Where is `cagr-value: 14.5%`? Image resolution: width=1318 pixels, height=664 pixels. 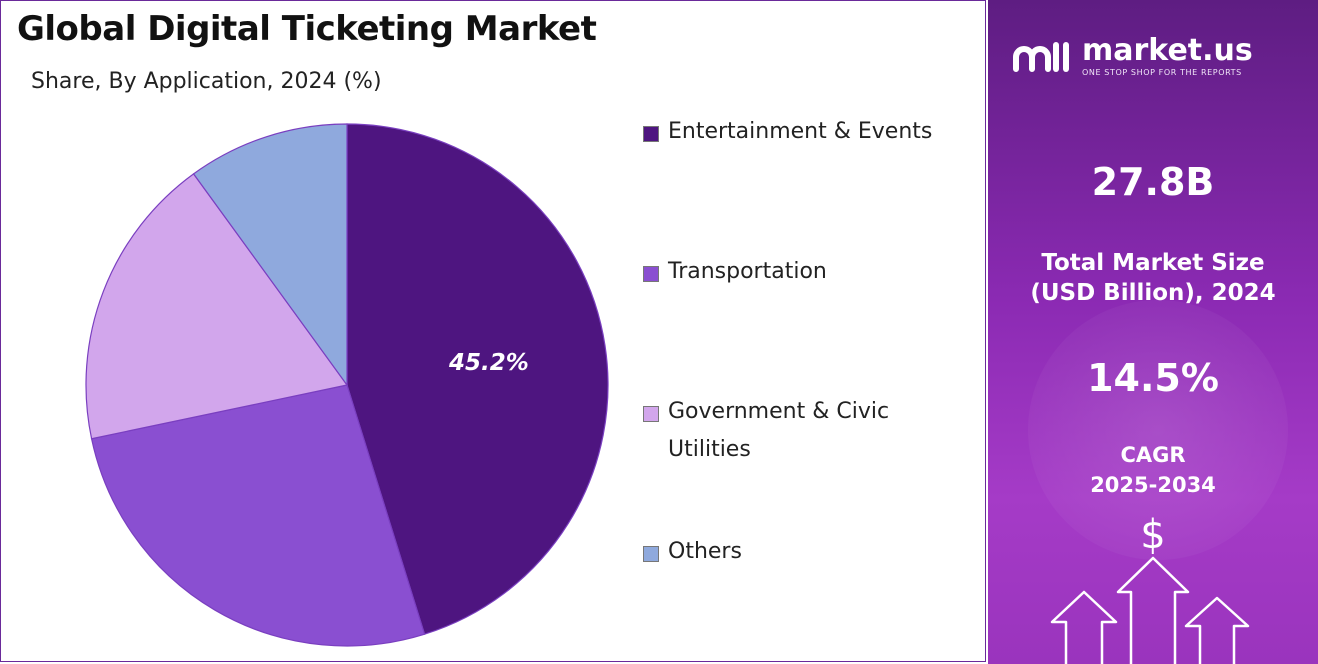 cagr-value: 14.5% is located at coordinates (1153, 378).